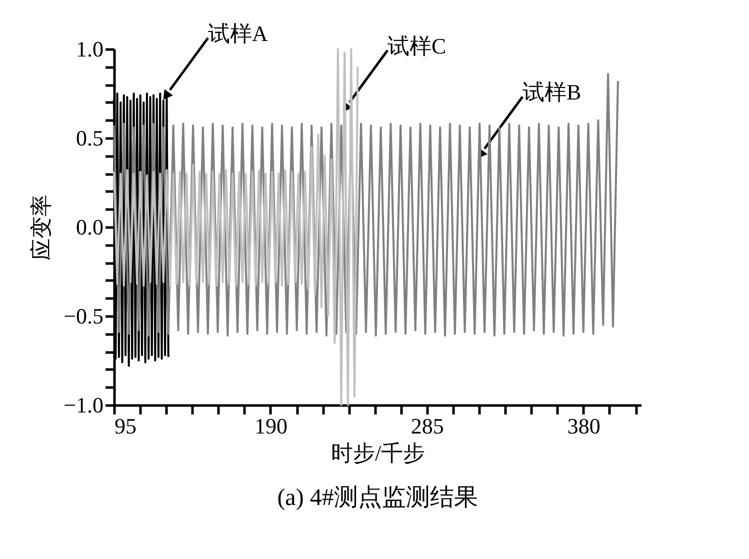 Image resolution: width=749 pixels, height=559 pixels. What do you see at coordinates (84, 316) in the screenshot?
I see `y-tick-label: −0.5` at bounding box center [84, 316].